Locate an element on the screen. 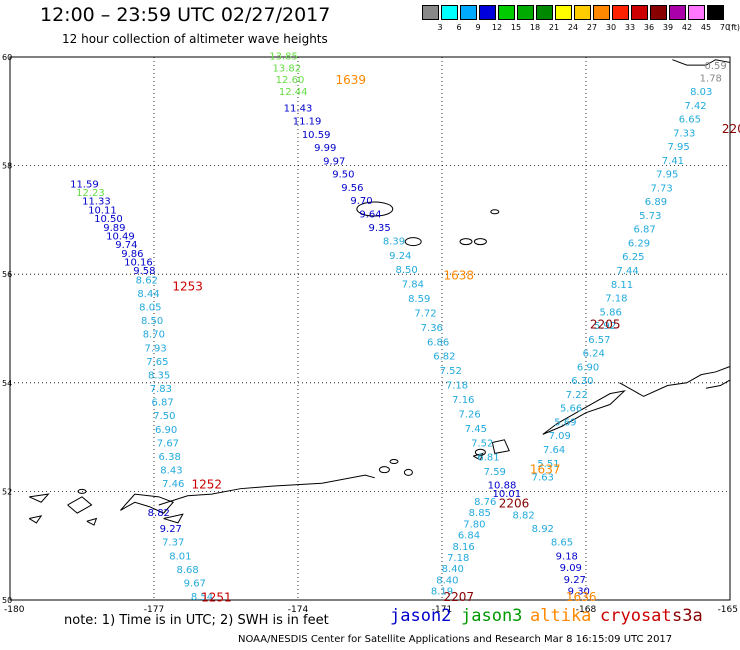 The image size is (740, 650). pass-time-label: 1252 is located at coordinates (207, 485).